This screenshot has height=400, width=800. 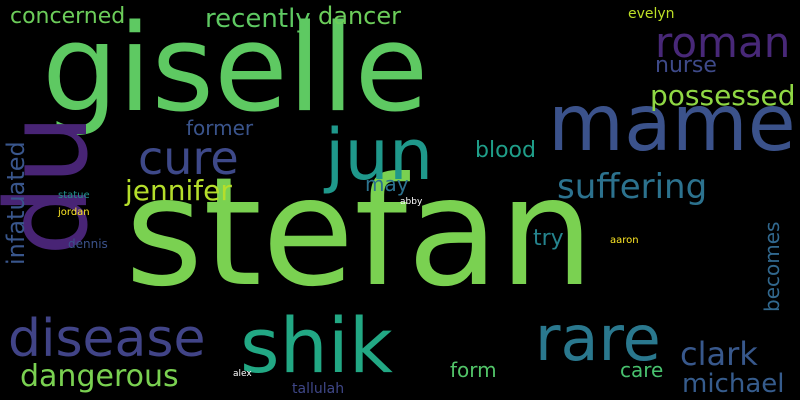 What do you see at coordinates (318, 389) in the screenshot?
I see `word-tallulah: tallulah` at bounding box center [318, 389].